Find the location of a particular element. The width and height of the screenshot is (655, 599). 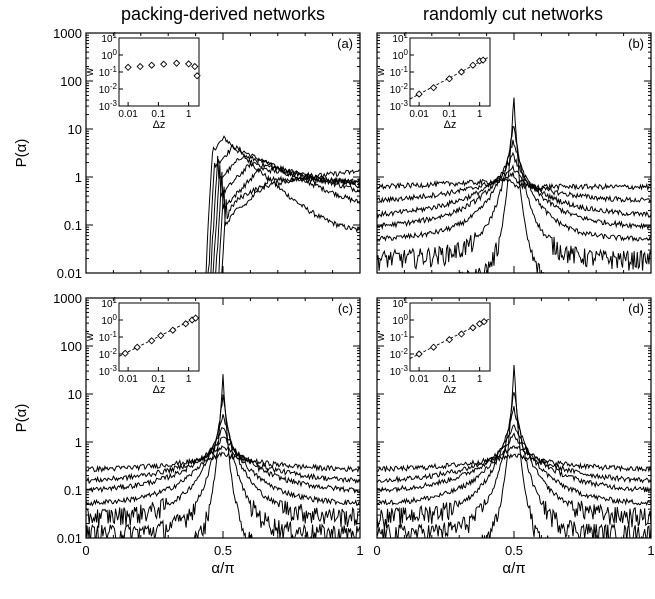

column-title-left: packing-derived networks is located at coordinates (223, 14).